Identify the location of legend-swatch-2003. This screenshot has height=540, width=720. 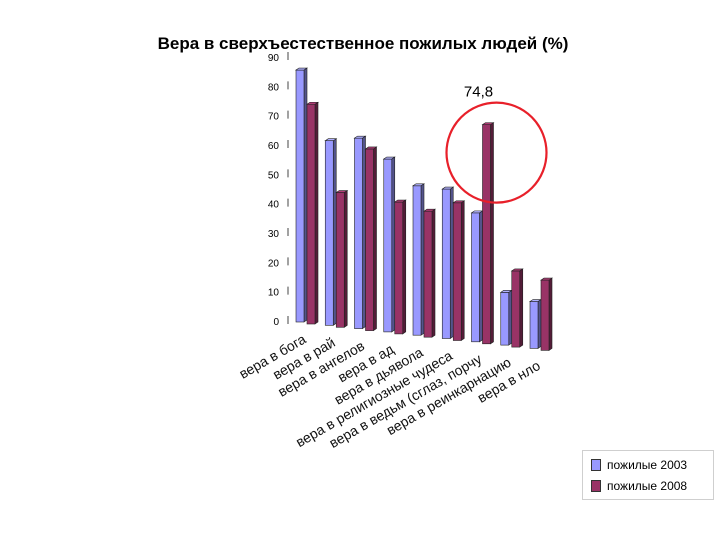
(596, 465).